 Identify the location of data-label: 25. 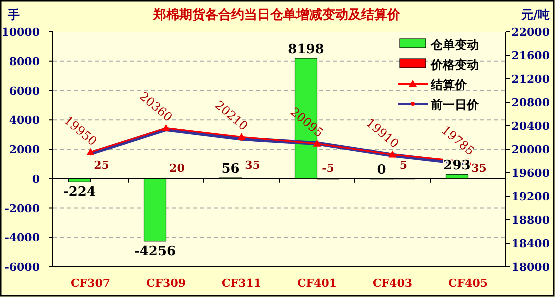
(102, 165).